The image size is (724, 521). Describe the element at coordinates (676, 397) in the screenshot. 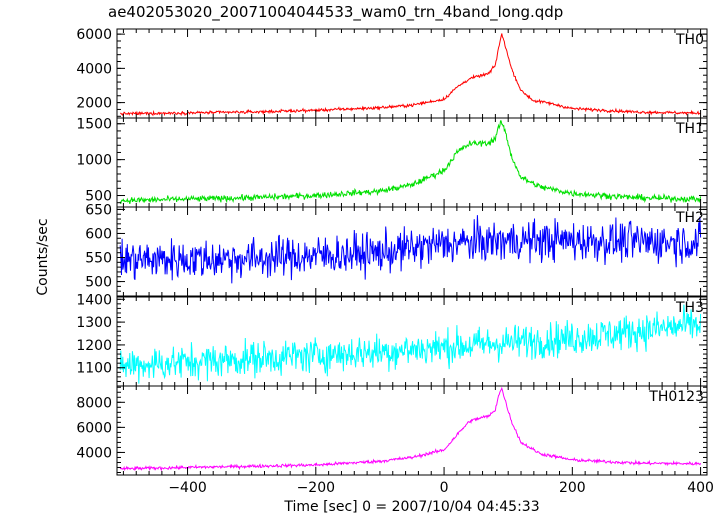

I see `panel-label-th0123: TH0123` at that location.